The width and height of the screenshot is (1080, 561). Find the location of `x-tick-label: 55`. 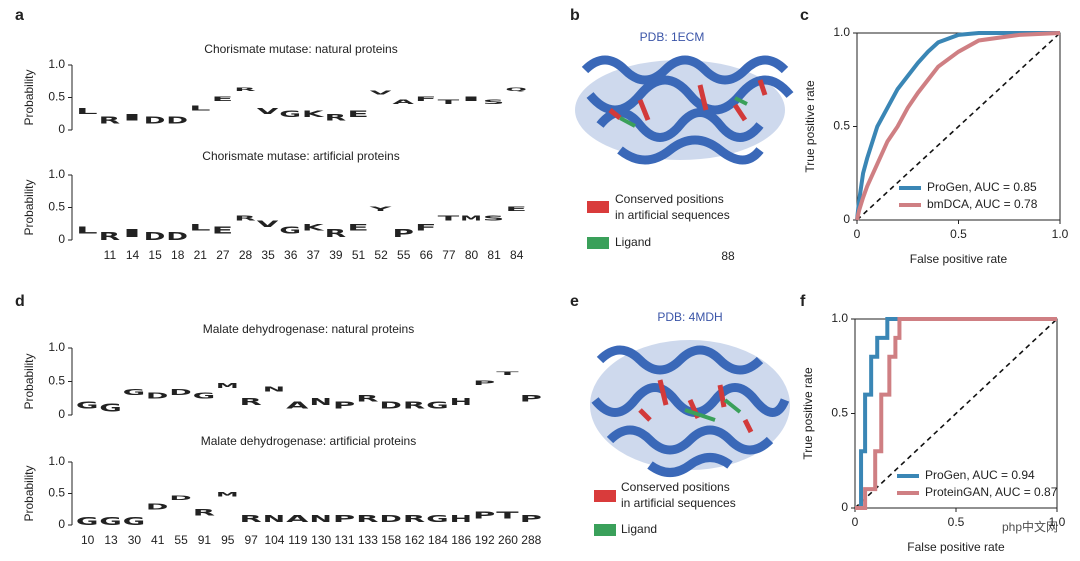

x-tick-label: 55 is located at coordinates (404, 255).